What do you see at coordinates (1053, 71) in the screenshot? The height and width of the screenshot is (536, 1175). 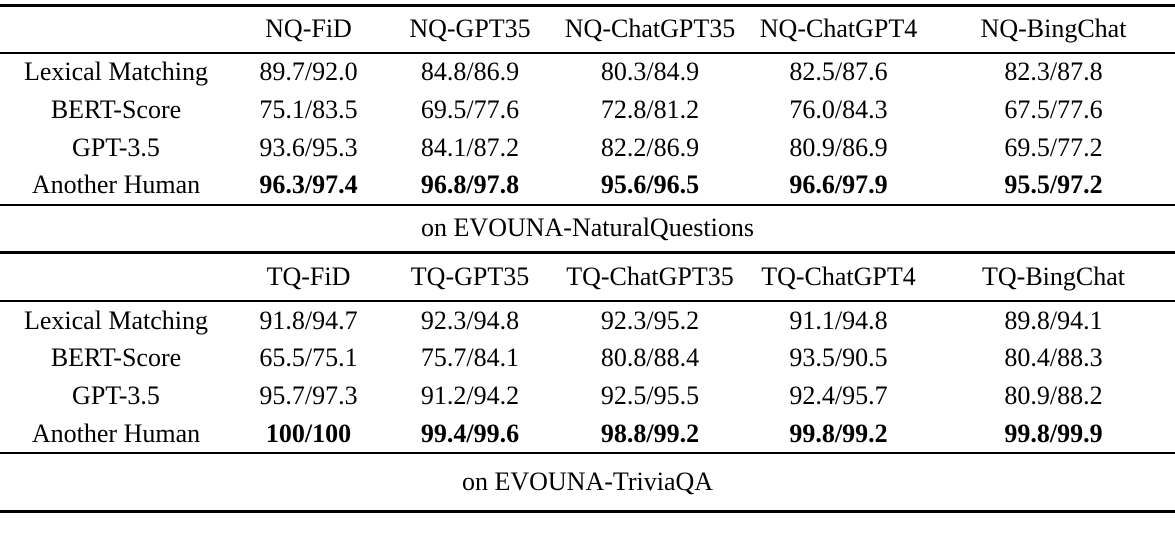 I see `score-cell: 82.3/87.8` at bounding box center [1053, 71].